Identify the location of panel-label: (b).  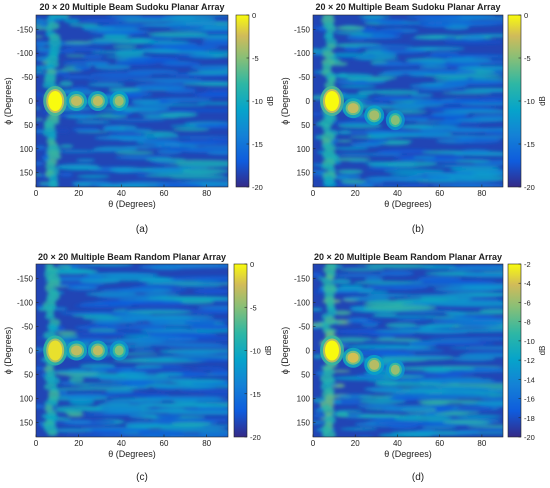
(418, 229).